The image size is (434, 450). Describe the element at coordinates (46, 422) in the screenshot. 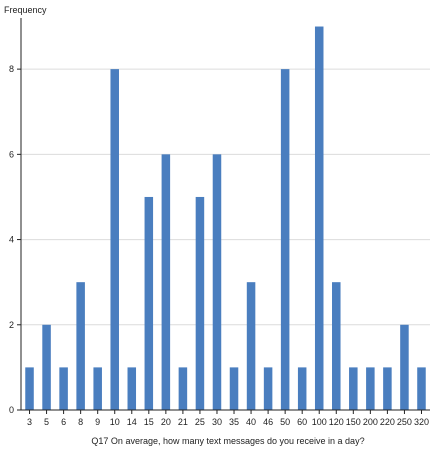

I see `x-tick-label: 5` at that location.